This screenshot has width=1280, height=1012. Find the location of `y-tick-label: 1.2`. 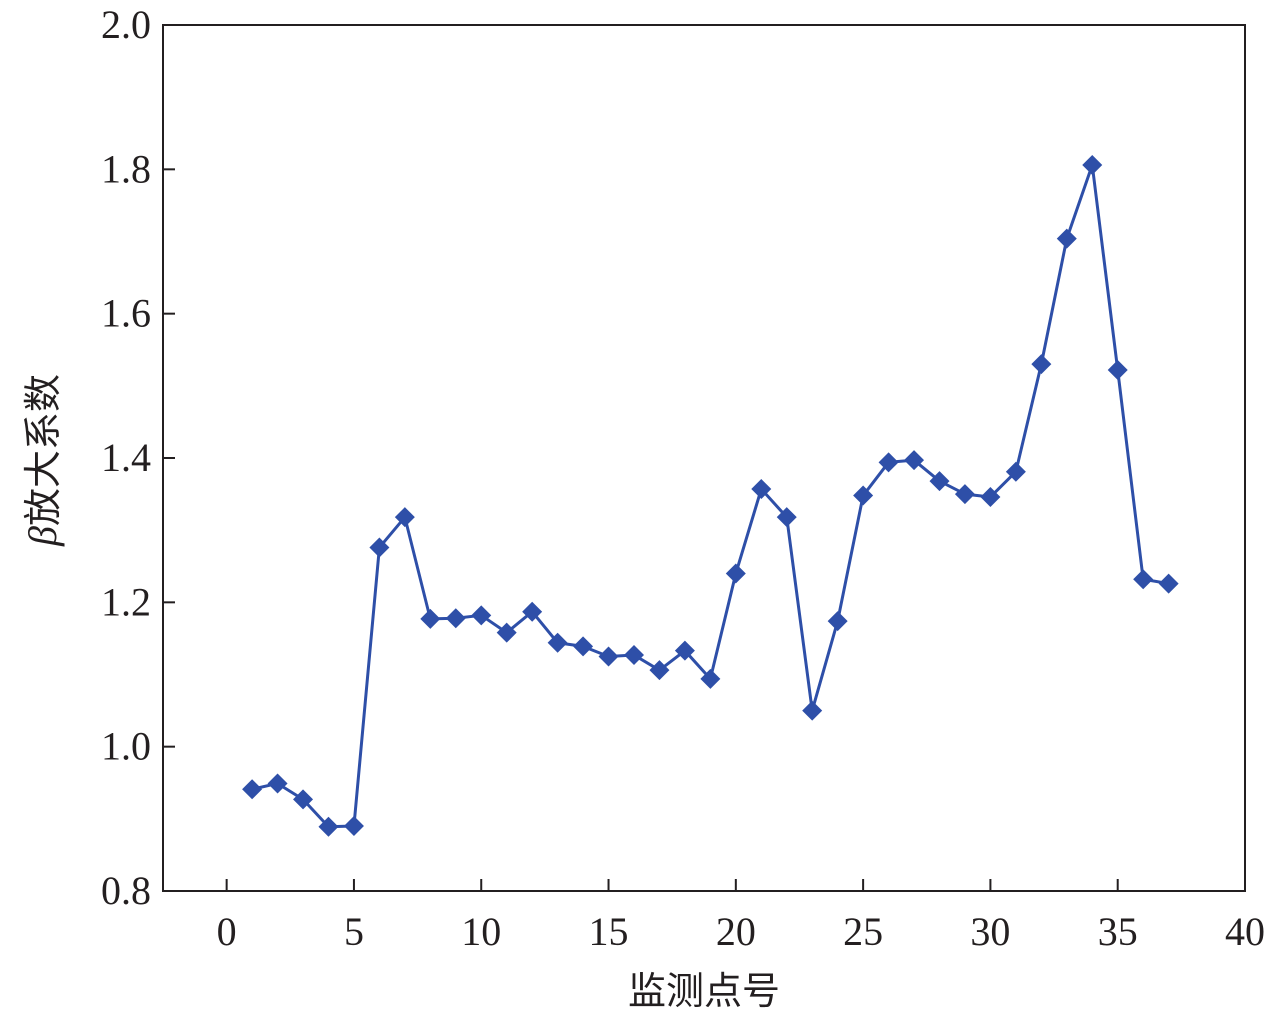

y-tick-label: 1.2 is located at coordinates (126, 601).